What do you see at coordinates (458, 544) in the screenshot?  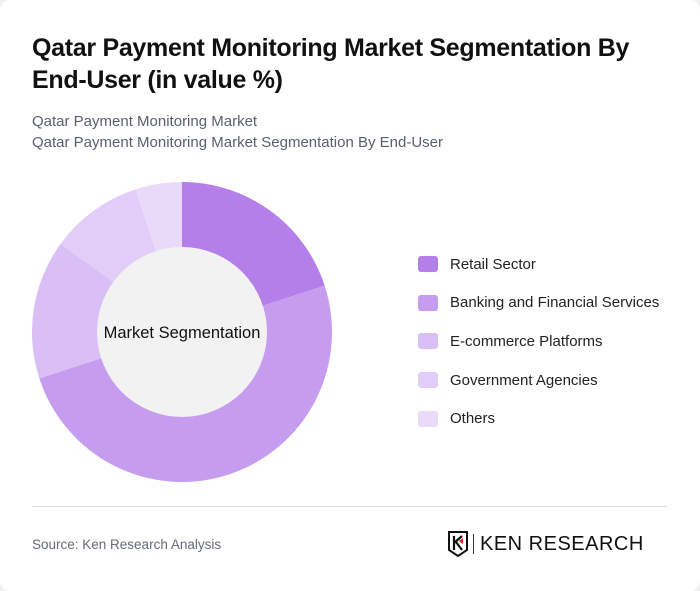 I see `ken-logo-icon` at bounding box center [458, 544].